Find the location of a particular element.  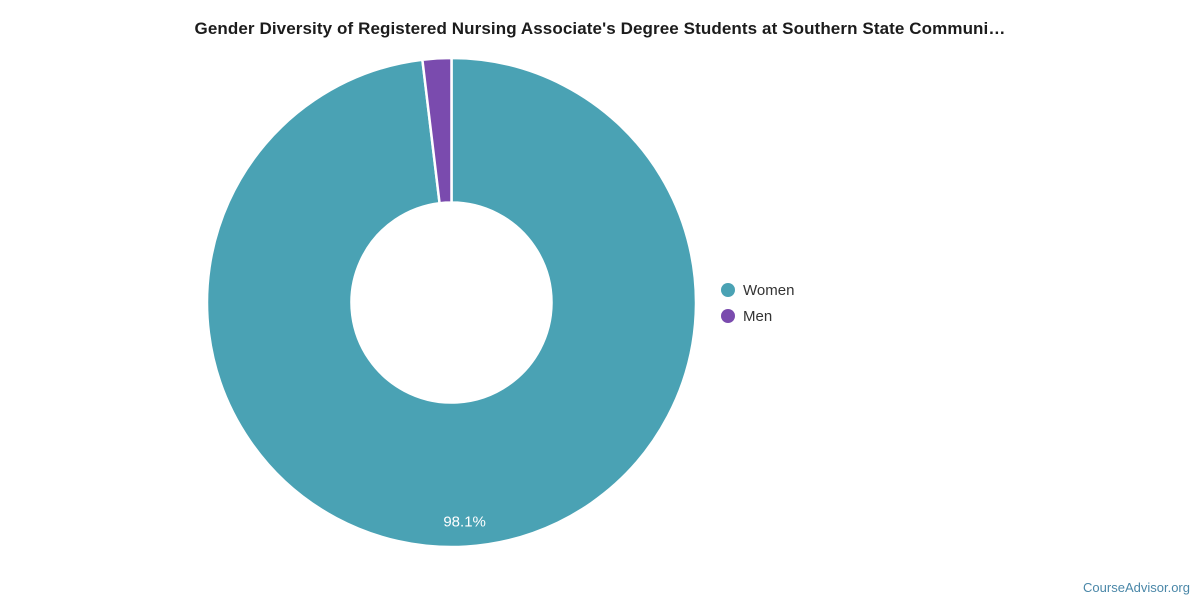

pie-slice-men is located at coordinates (437, 130).